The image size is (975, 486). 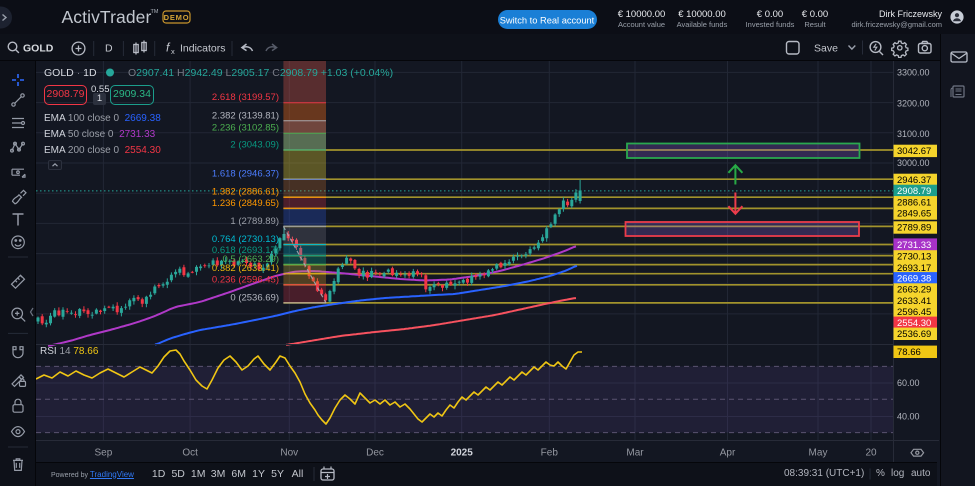 I want to click on svg-text: 1.382 (2886.61), so click(x=245, y=192).